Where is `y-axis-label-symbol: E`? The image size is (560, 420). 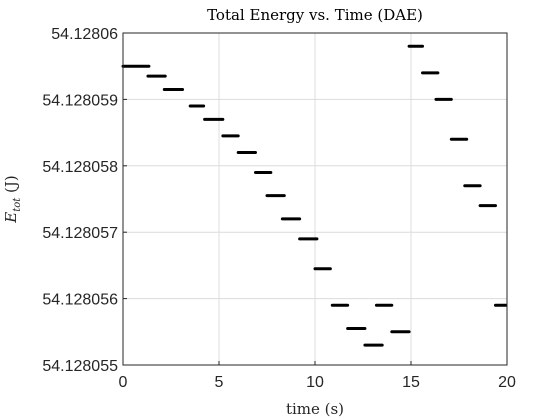
y-axis-label-symbol: E is located at coordinates (11, 218).